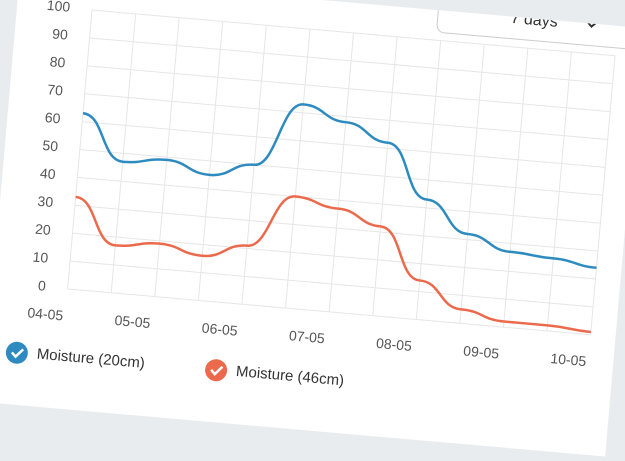 This screenshot has width=625, height=461. Describe the element at coordinates (45, 313) in the screenshot. I see `x-tick-label: 04-05` at that location.